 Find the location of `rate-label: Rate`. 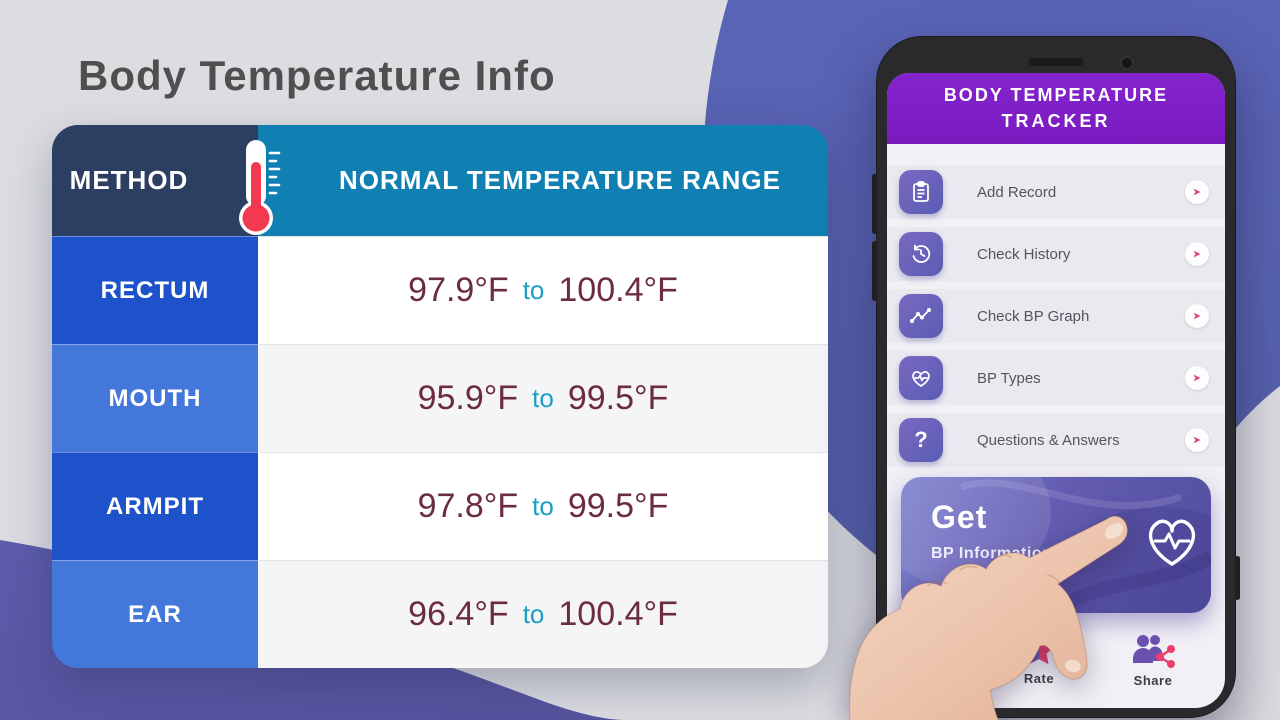

rate-label: Rate is located at coordinates (1039, 678).